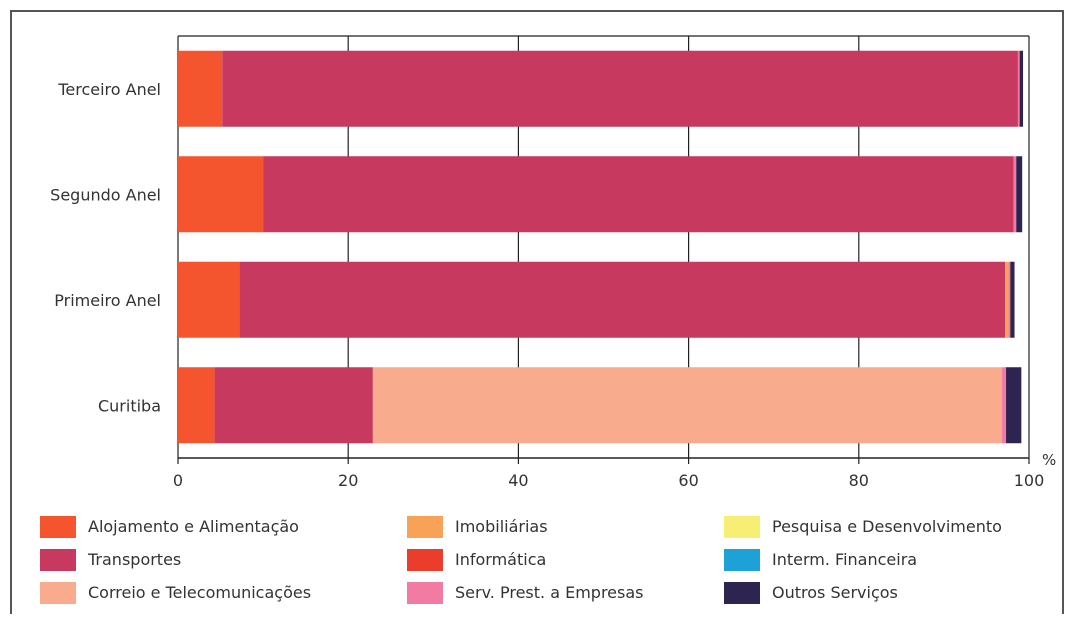 This screenshot has width=1074, height=618. What do you see at coordinates (11, 312) in the screenshot?
I see `figure-frame-left` at bounding box center [11, 312].